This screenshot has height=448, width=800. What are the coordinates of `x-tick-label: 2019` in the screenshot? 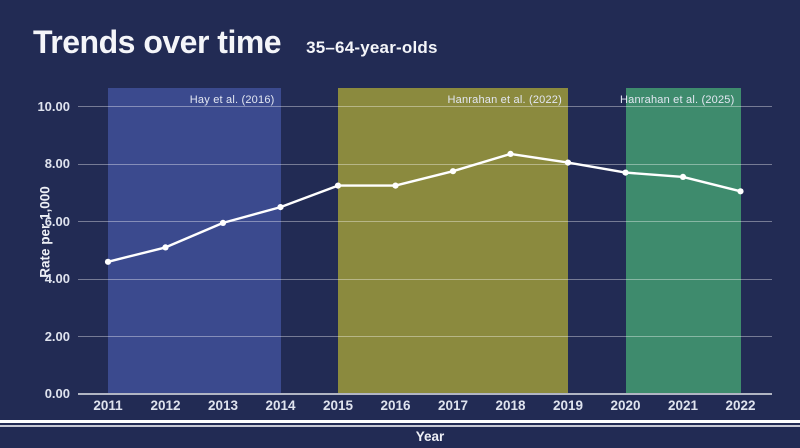 It's located at (568, 405).